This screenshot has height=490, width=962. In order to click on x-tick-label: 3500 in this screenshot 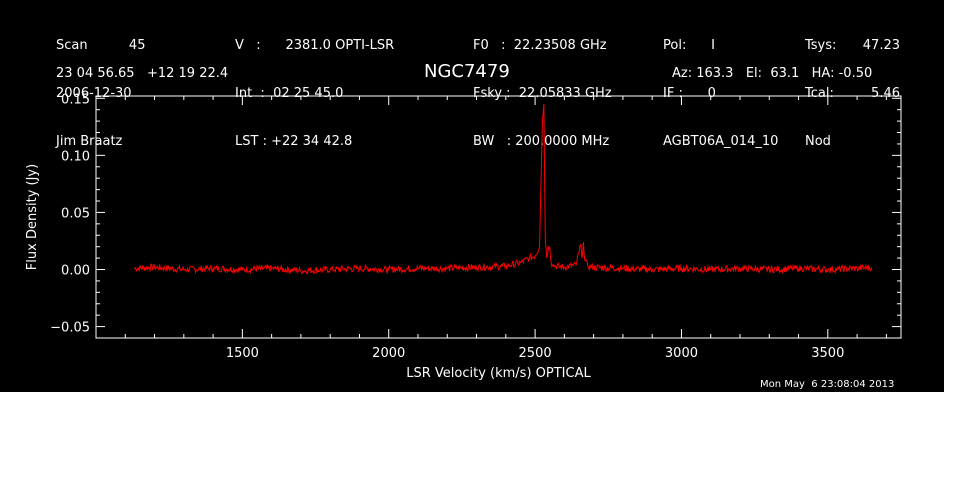, I will do `click(827, 353)`.